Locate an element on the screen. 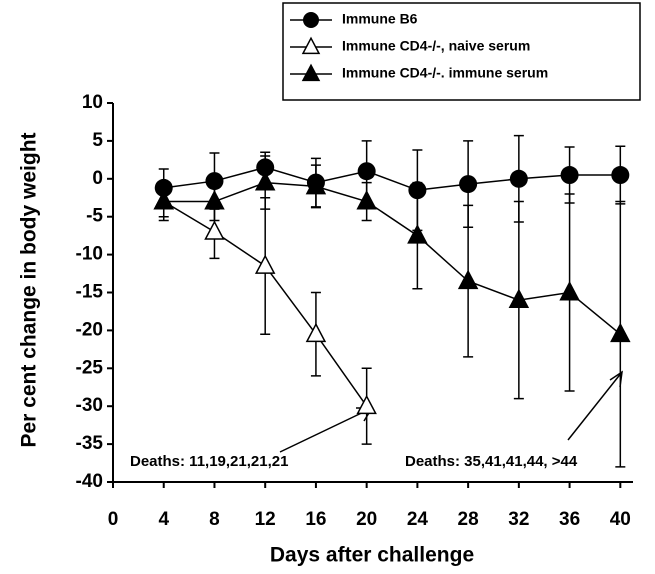 This screenshot has width=655, height=574. x-tick-label: 28 is located at coordinates (468, 519).